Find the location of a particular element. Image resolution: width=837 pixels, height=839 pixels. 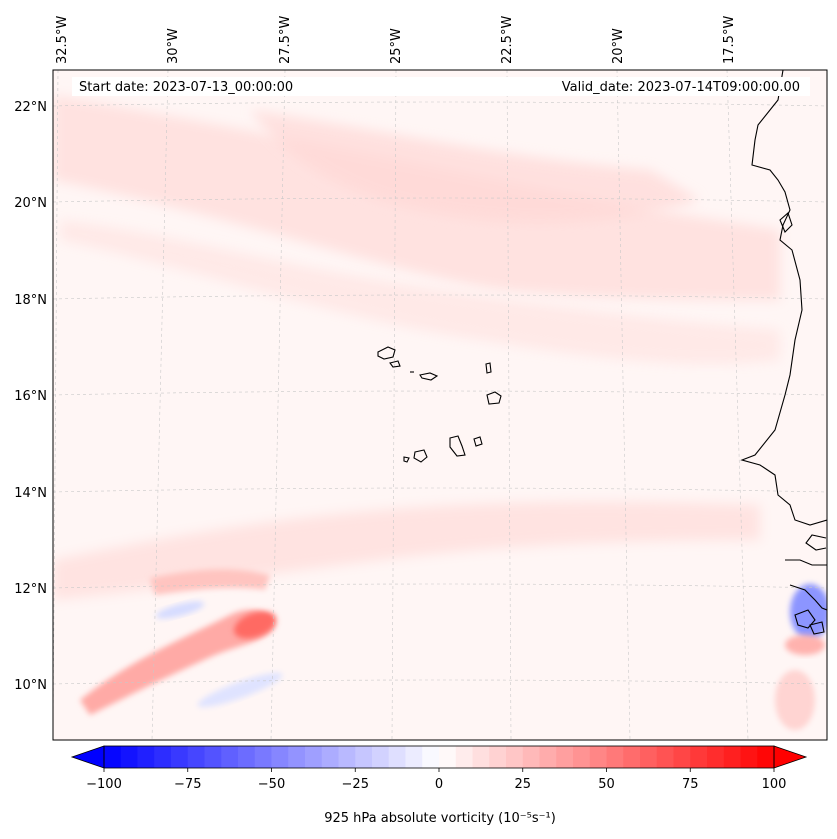

colorbar-tick-label: 25 is located at coordinates (522, 784).